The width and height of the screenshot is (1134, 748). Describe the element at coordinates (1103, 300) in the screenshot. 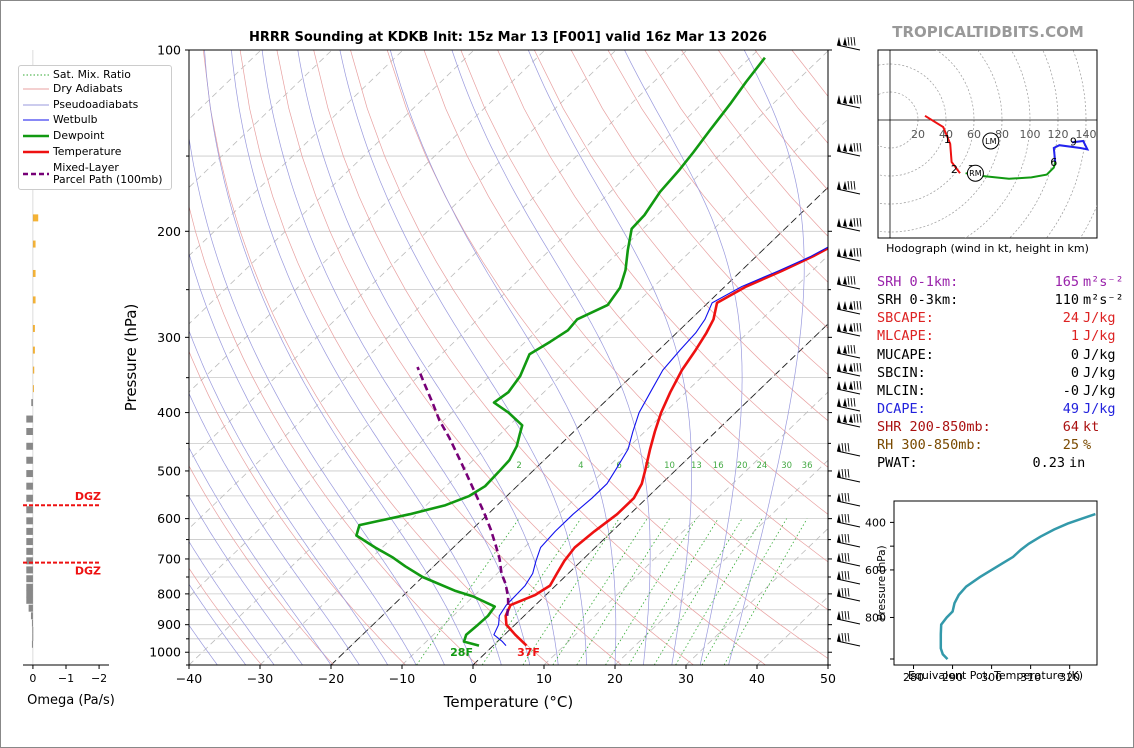

I see `index-unit: m²s⁻²` at that location.